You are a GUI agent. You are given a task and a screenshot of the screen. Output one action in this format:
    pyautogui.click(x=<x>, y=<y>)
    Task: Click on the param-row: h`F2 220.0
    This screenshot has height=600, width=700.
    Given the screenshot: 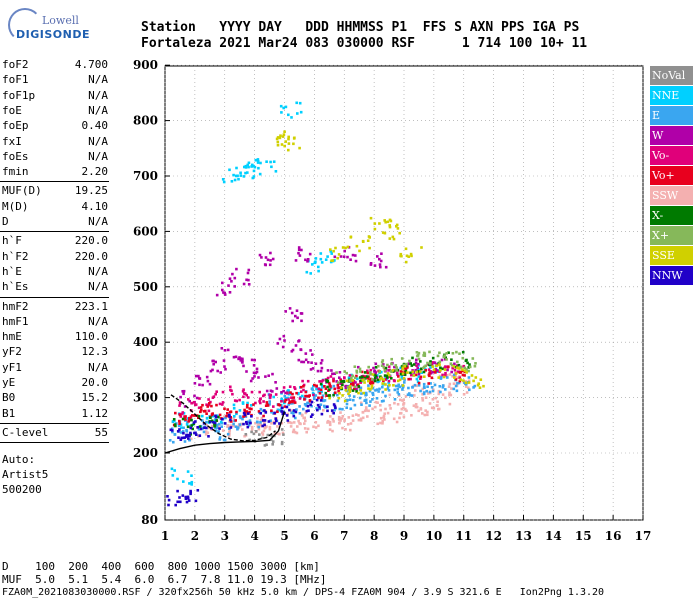 What is the action you would take?
    pyautogui.click(x=55, y=257)
    